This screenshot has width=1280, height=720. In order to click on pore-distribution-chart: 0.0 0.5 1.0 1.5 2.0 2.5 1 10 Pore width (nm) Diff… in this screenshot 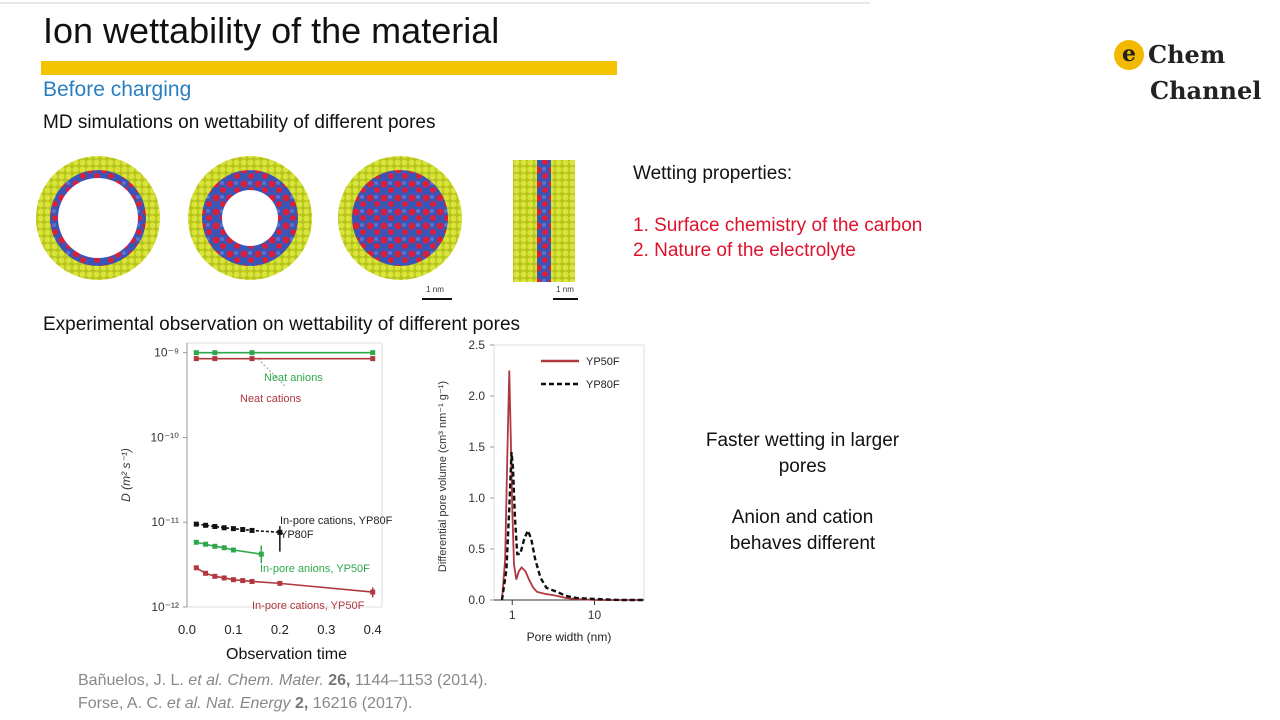, I will do `click(541, 491)`.